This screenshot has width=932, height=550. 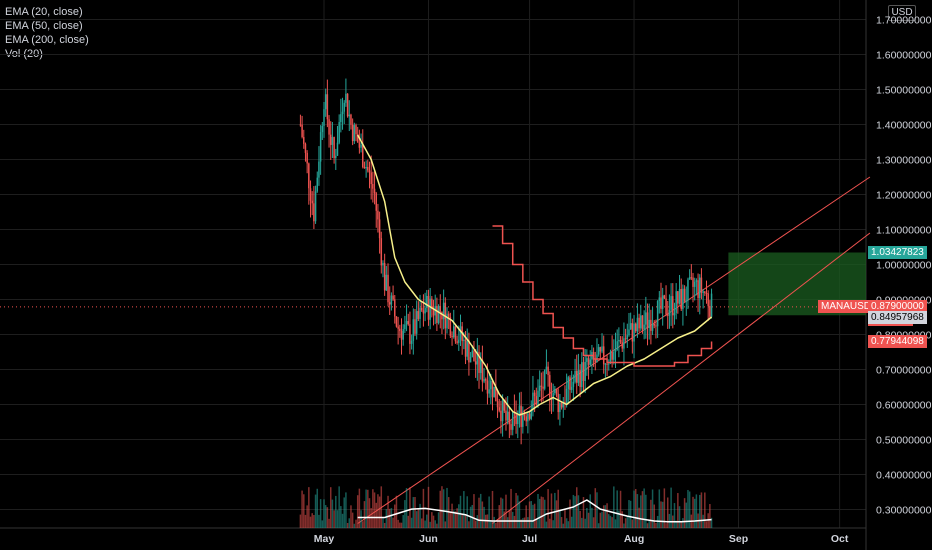 What do you see at coordinates (44, 12) in the screenshot?
I see `legend-ema20: EMA (20, close)` at bounding box center [44, 12].